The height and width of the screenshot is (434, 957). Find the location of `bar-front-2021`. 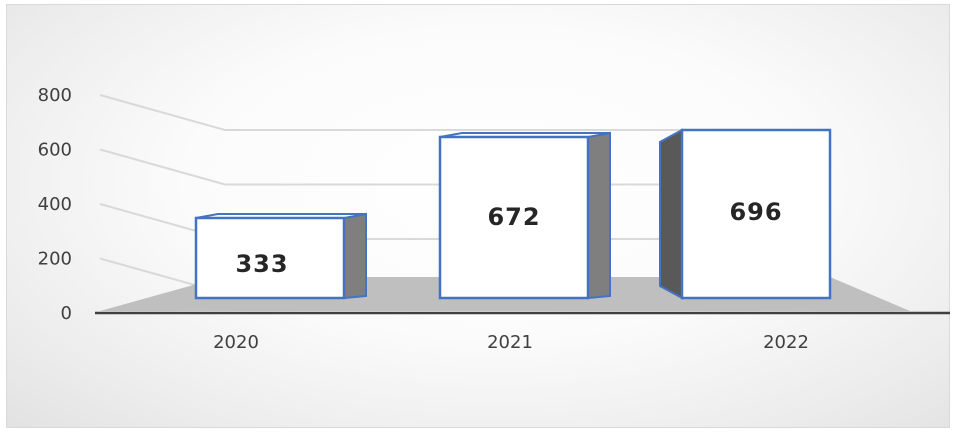

bar-front-2021 is located at coordinates (514, 217).